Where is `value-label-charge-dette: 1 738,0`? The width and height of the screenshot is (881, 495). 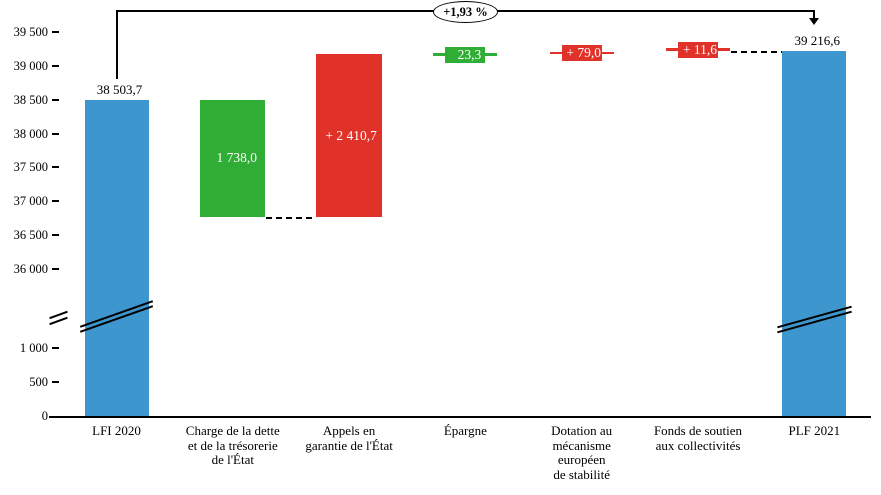
value-label-charge-dette: 1 738,0 is located at coordinates (237, 158).